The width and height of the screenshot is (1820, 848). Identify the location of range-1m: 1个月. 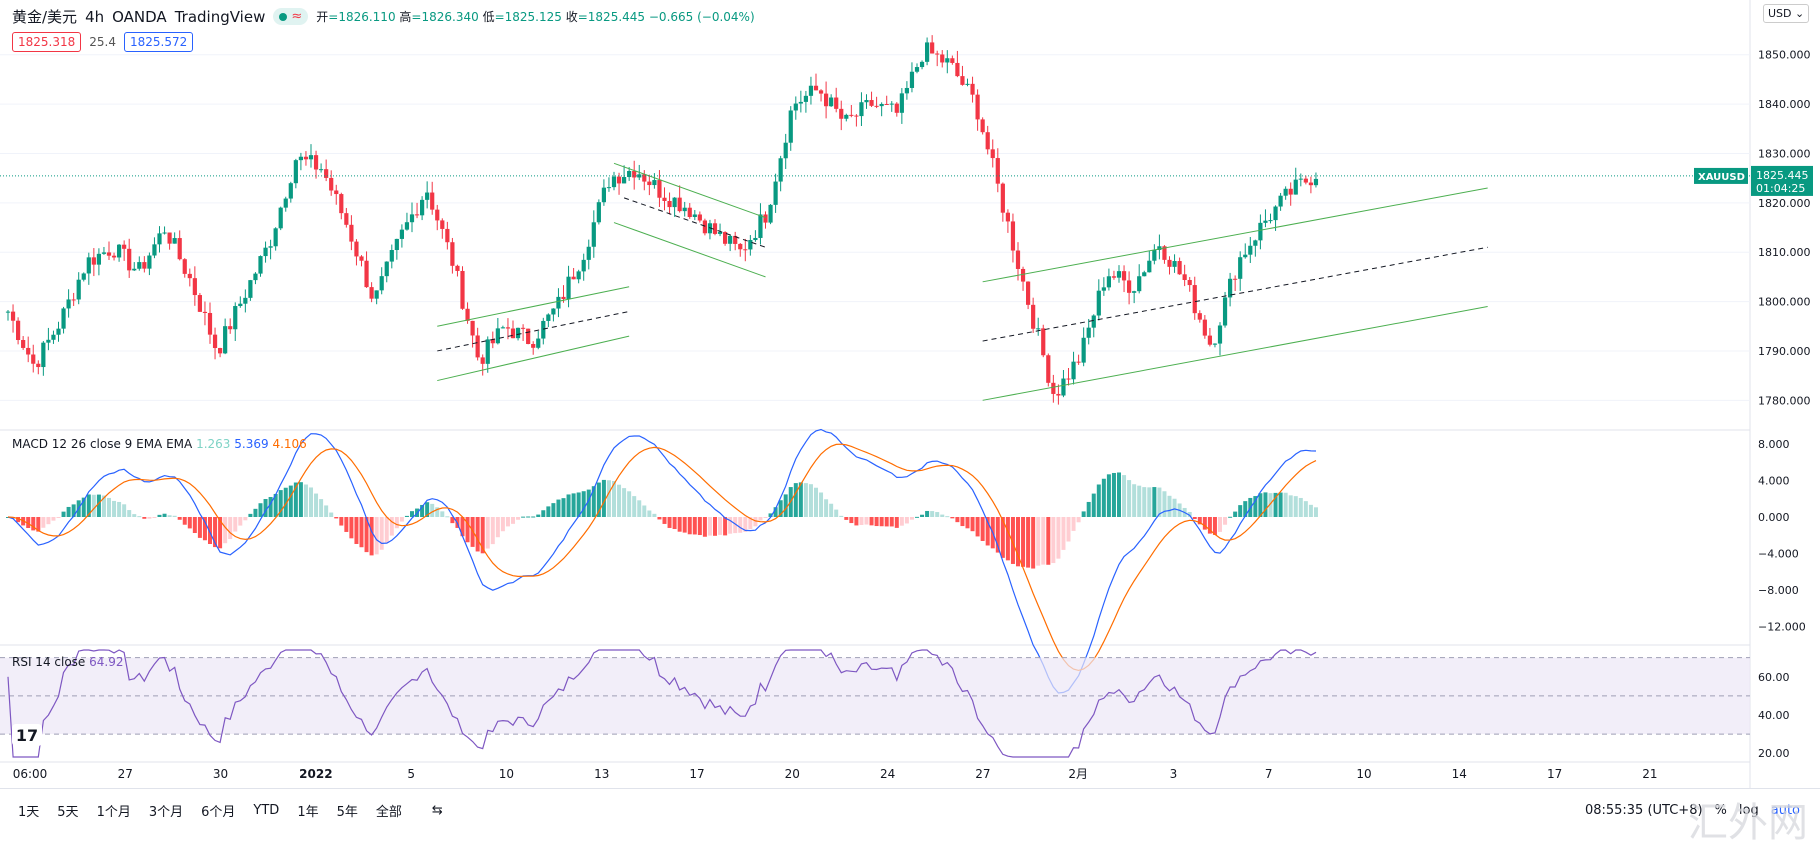
(113, 812).